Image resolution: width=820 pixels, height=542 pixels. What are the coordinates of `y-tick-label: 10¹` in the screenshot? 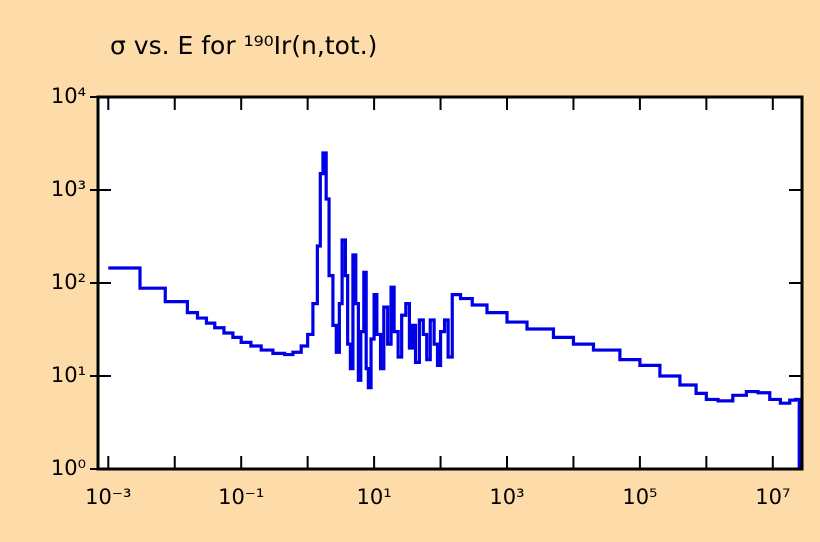 It's located at (68, 375).